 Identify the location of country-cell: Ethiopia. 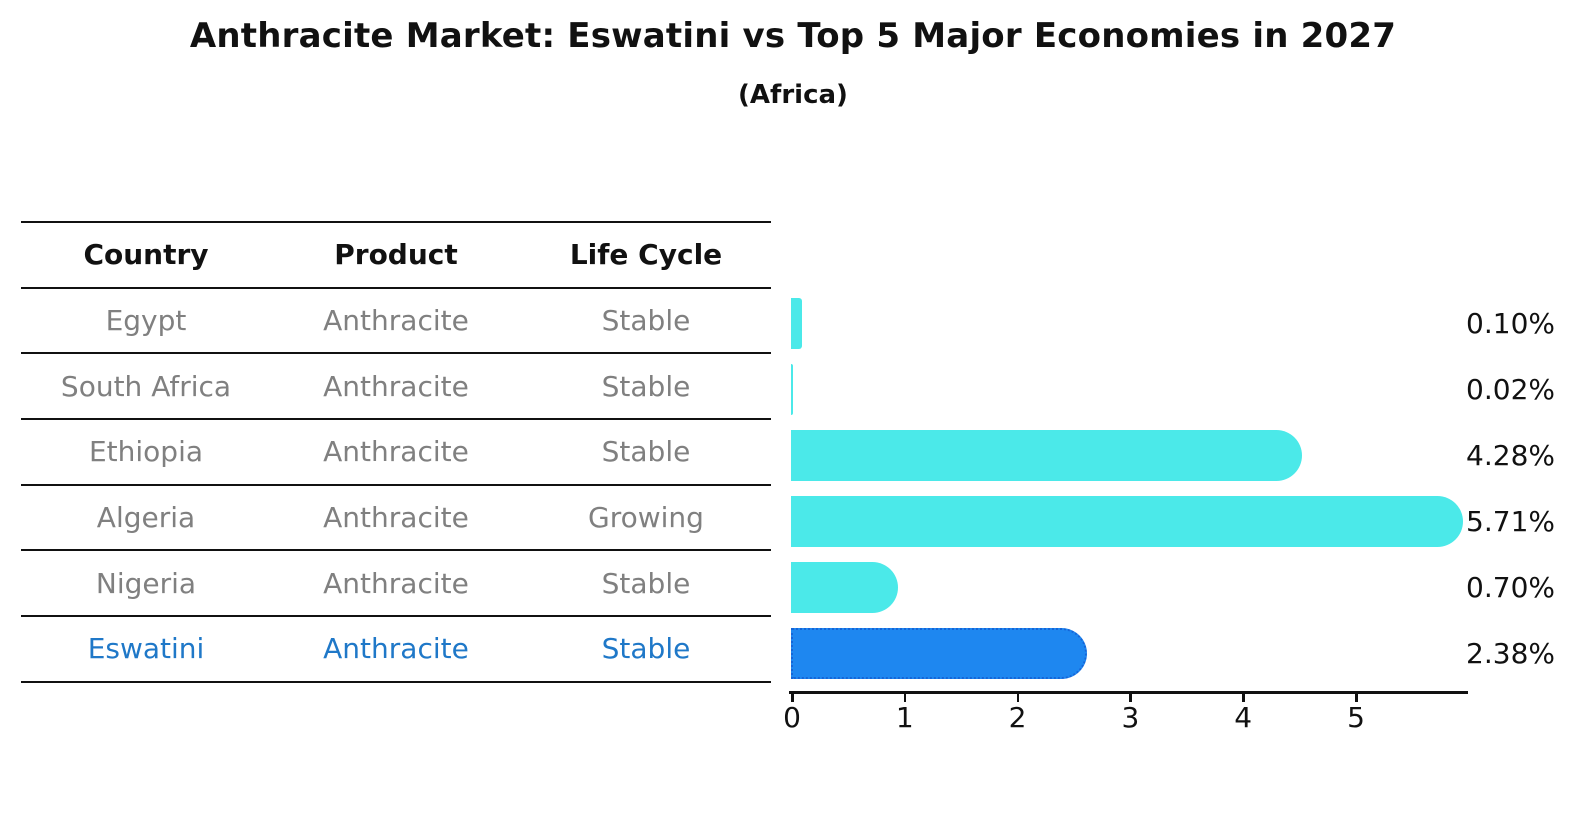
(146, 452).